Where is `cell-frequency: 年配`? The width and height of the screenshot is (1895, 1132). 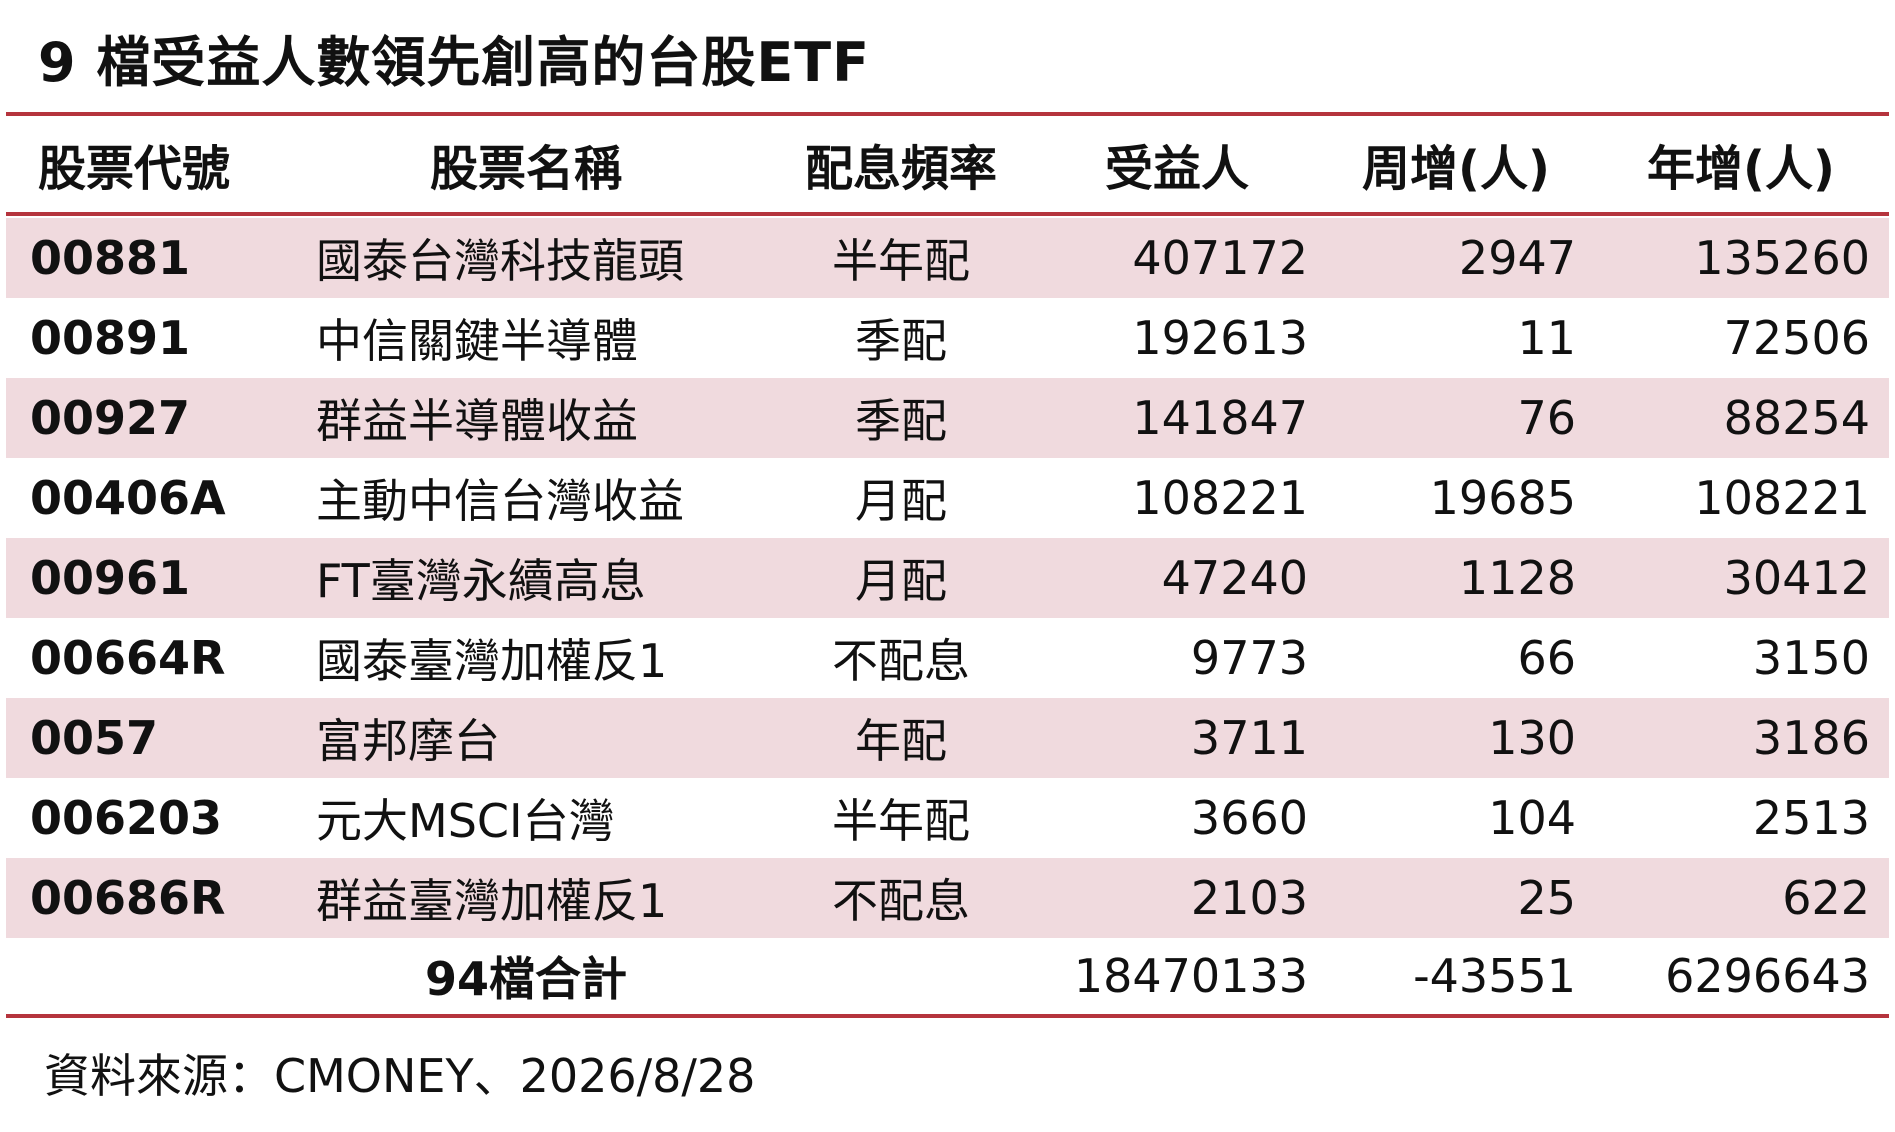
cell-frequency: 年配 is located at coordinates (901, 741).